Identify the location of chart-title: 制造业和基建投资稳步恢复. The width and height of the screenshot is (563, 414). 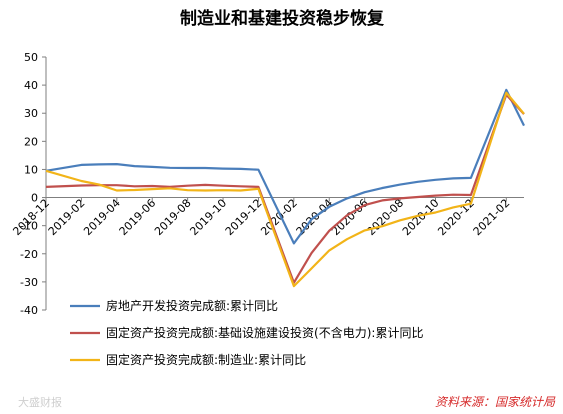
(282, 18).